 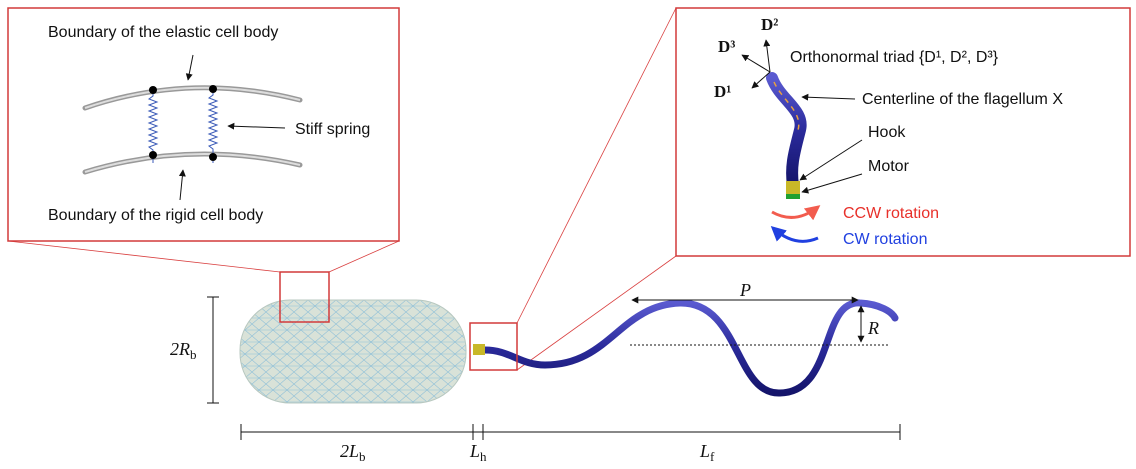 What do you see at coordinates (163, 32) in the screenshot?
I see `upper-label: Boundary of the elastic cell body` at bounding box center [163, 32].